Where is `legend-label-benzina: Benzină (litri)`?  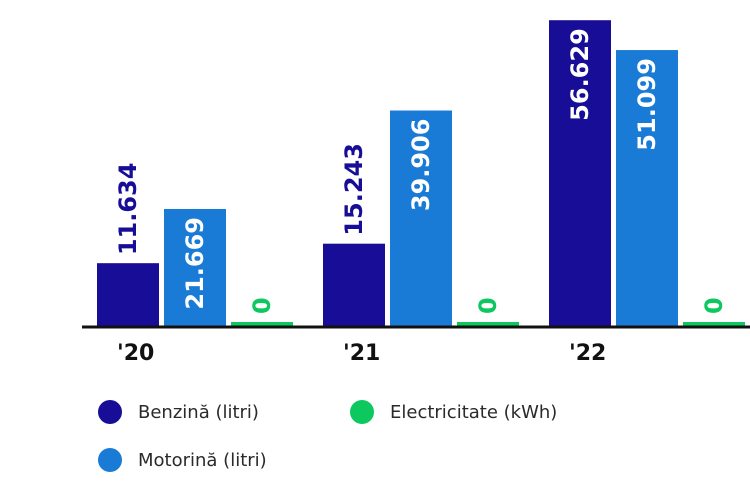 legend-label-benzina: Benzină (litri) is located at coordinates (198, 412).